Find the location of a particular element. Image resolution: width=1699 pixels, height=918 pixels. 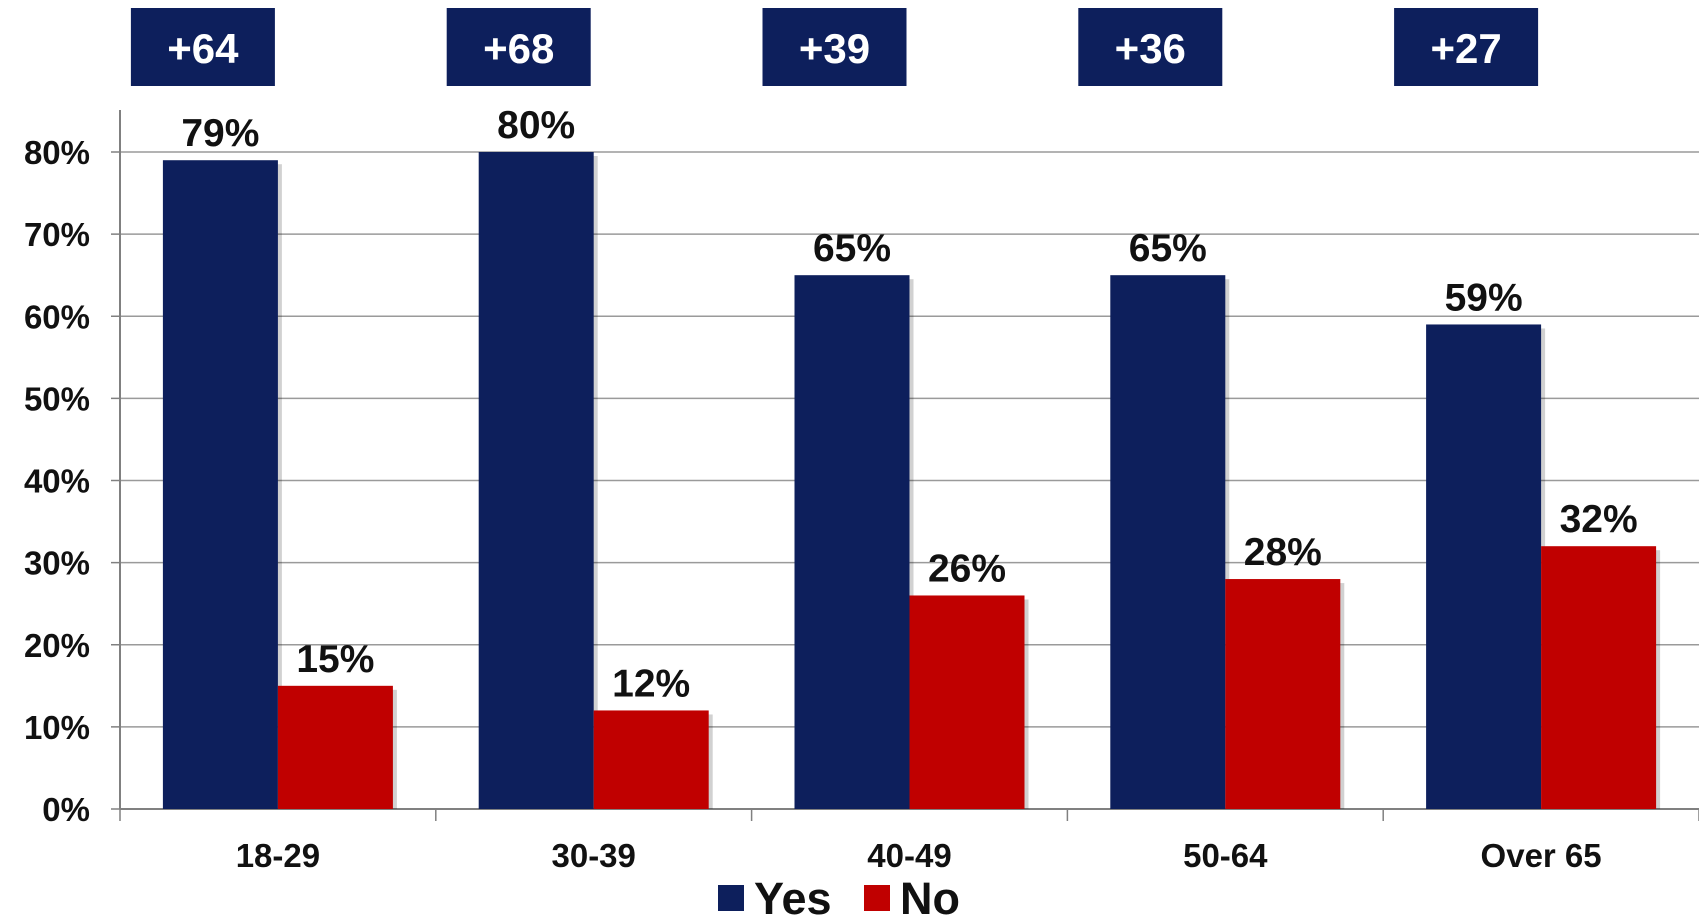

y-tick-label-70: 70% is located at coordinates (57, 234).